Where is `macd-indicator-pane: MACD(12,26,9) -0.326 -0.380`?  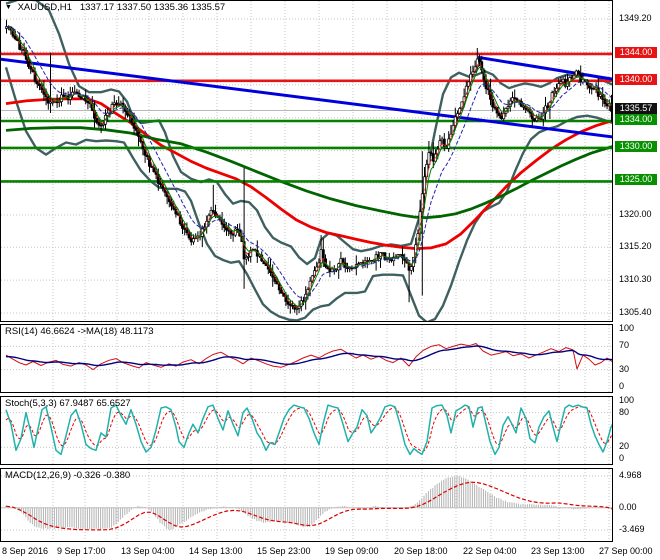 macd-indicator-pane: MACD(12,26,9) -0.326 -0.380 is located at coordinates (306, 505).